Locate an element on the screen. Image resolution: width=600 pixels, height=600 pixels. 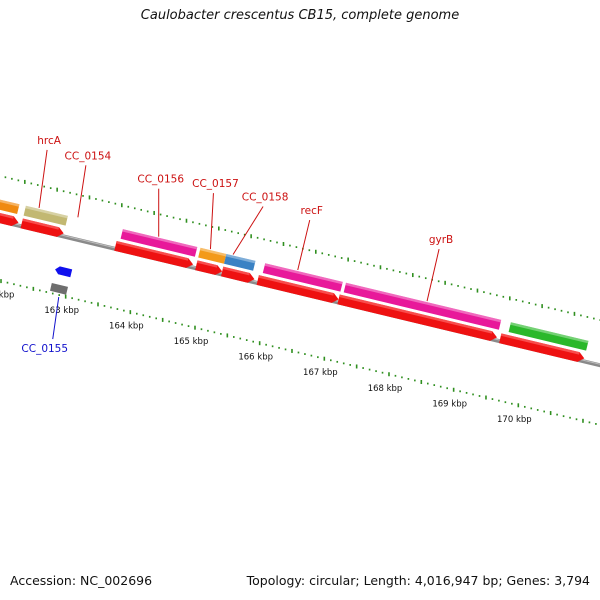
gene-label-cc0156: CC_0156 is located at coordinates (160, 180).